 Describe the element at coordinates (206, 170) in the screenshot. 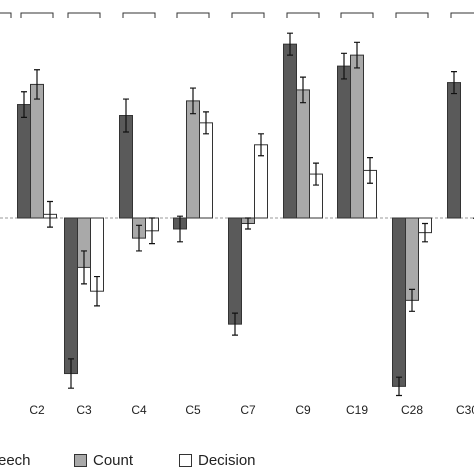

I see `bar-decision` at that location.